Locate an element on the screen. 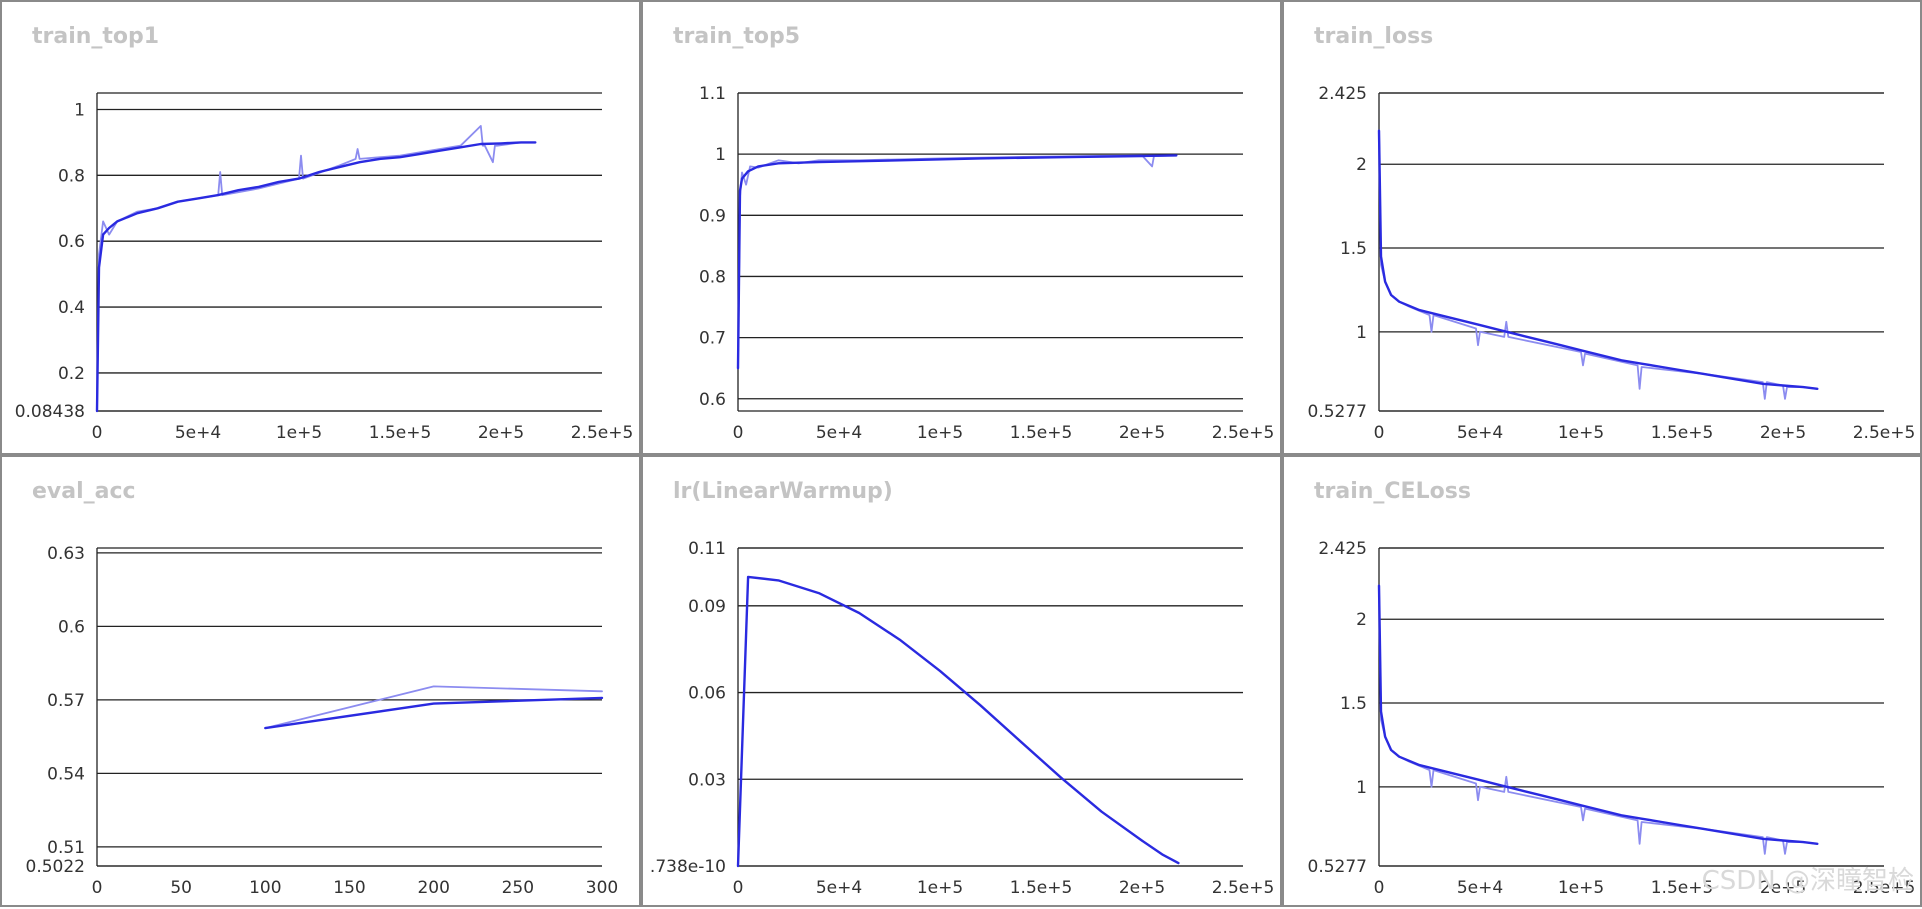  y-tick-label: 1.1 is located at coordinates (712, 94).